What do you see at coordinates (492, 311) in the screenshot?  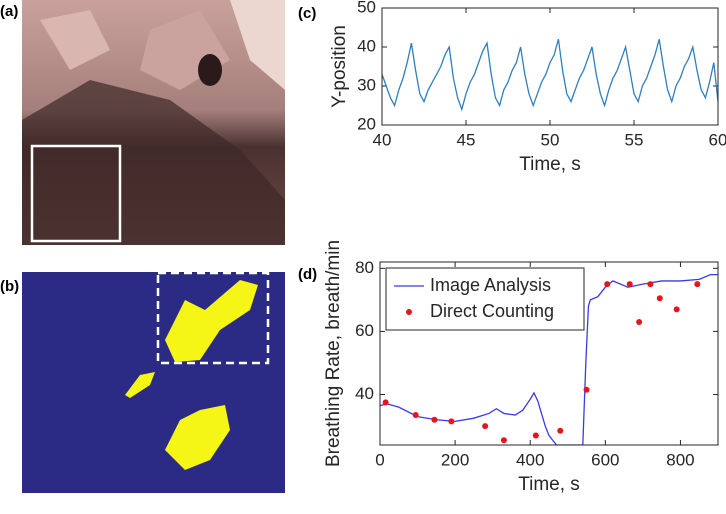 I see `legend-label: Direct Counting` at bounding box center [492, 311].